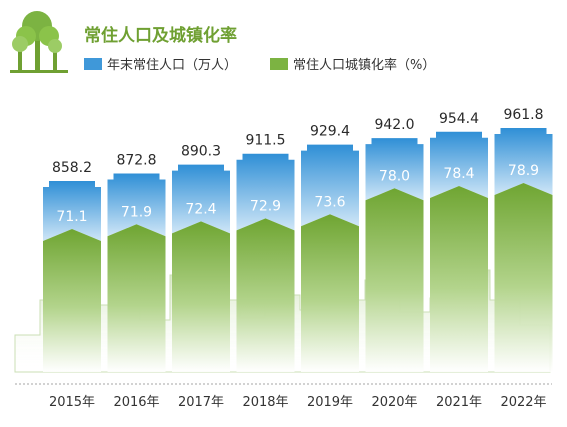  Describe the element at coordinates (459, 402) in the screenshot. I see `x-tick-label: 2021年` at that location.